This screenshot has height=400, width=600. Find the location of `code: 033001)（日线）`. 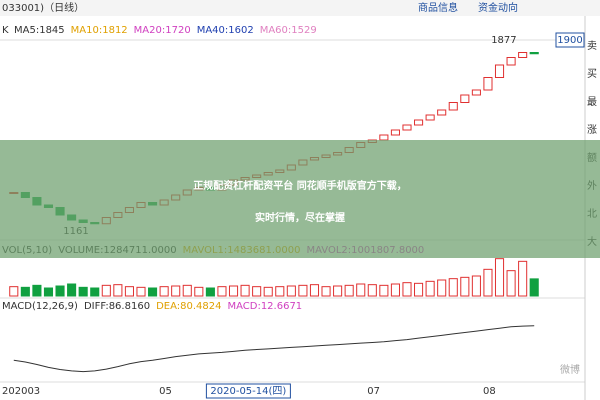

code: 033001)（日线） is located at coordinates (43, 7).